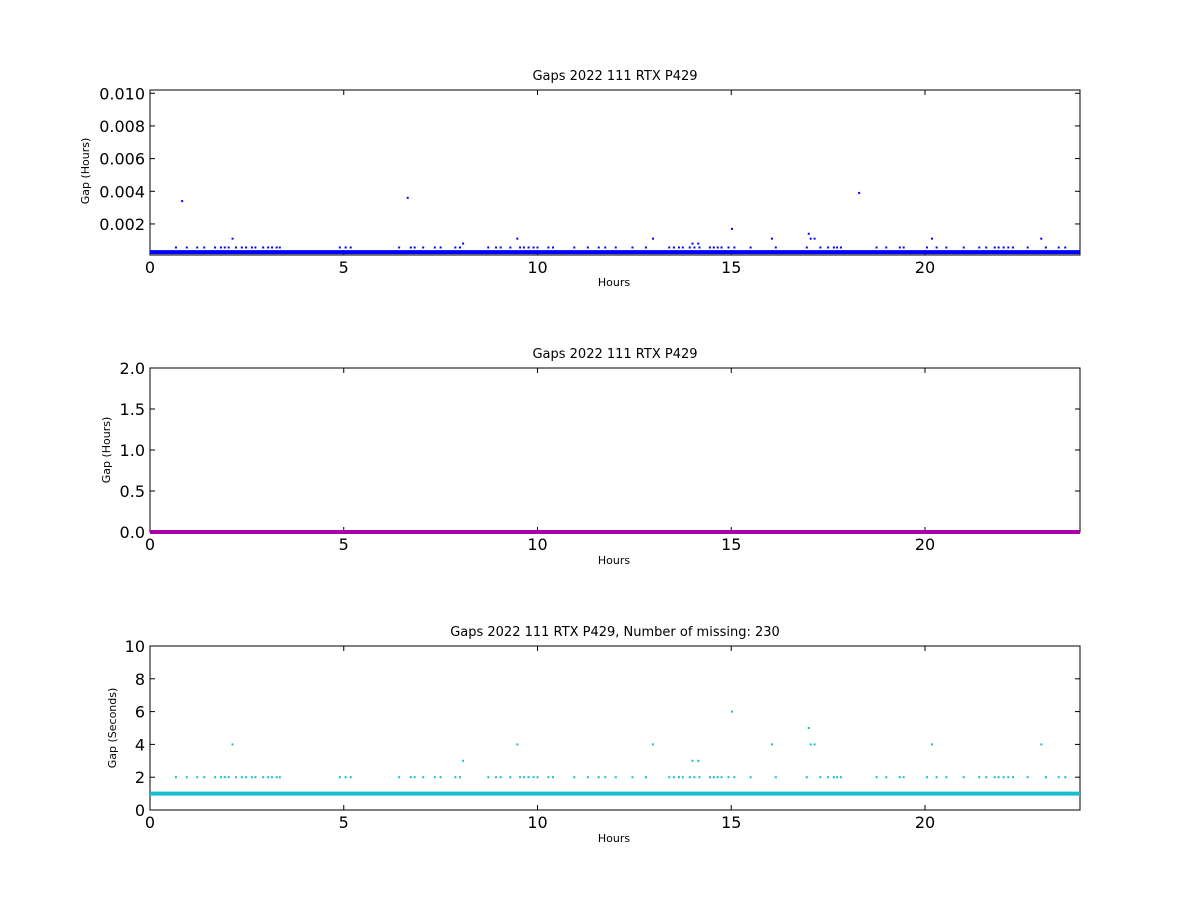 The height and width of the screenshot is (900, 1200). What do you see at coordinates (731, 544) in the screenshot?
I see `panel-2-xtick-label: 15` at bounding box center [731, 544].